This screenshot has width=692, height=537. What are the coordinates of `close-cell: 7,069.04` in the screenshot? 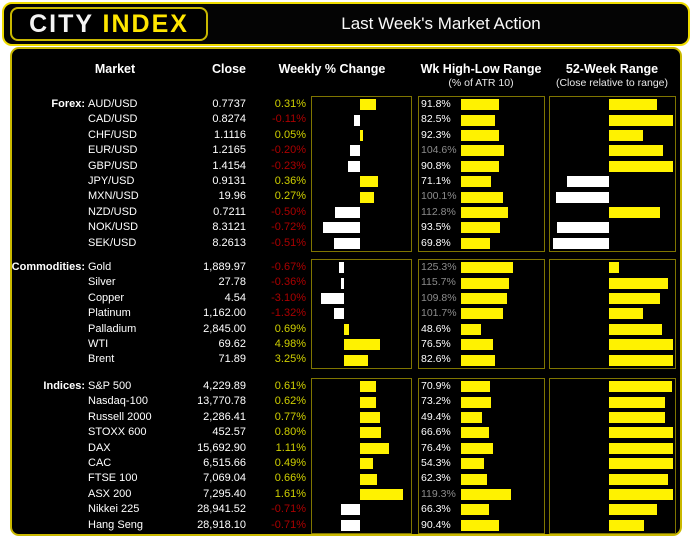 It's located at (224, 478).